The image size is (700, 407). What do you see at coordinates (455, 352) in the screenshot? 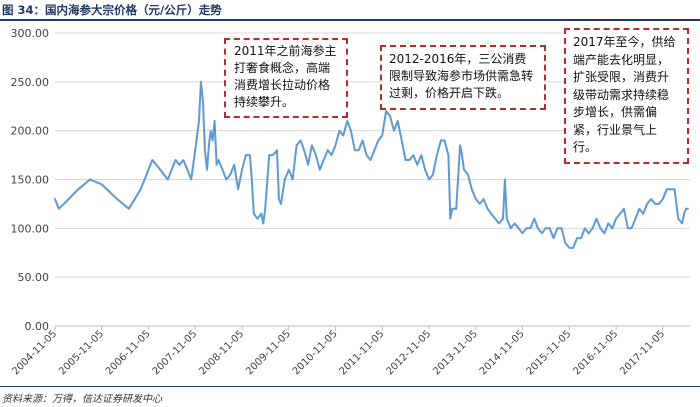
I see `x-tick-label: 2013-11-05` at bounding box center [455, 352].